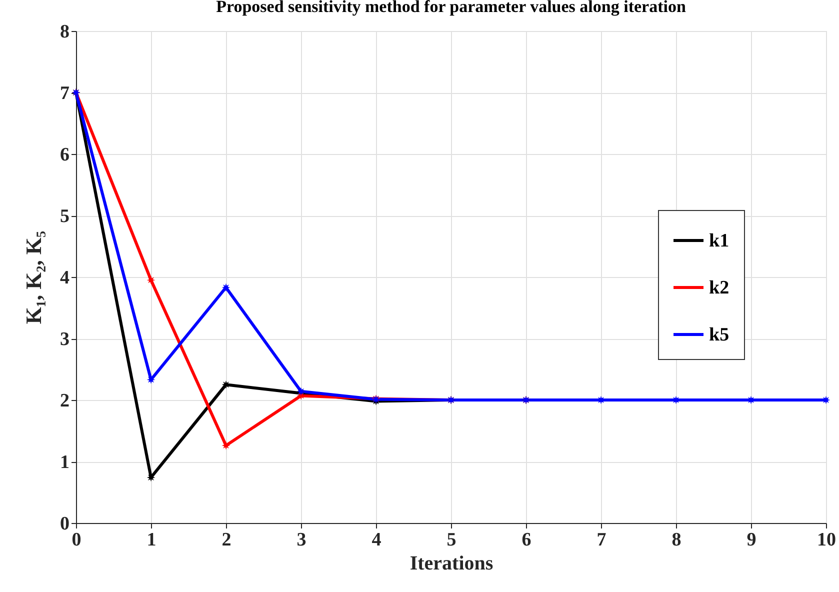  What do you see at coordinates (65, 32) in the screenshot?
I see `y-tick-label: 8` at bounding box center [65, 32].